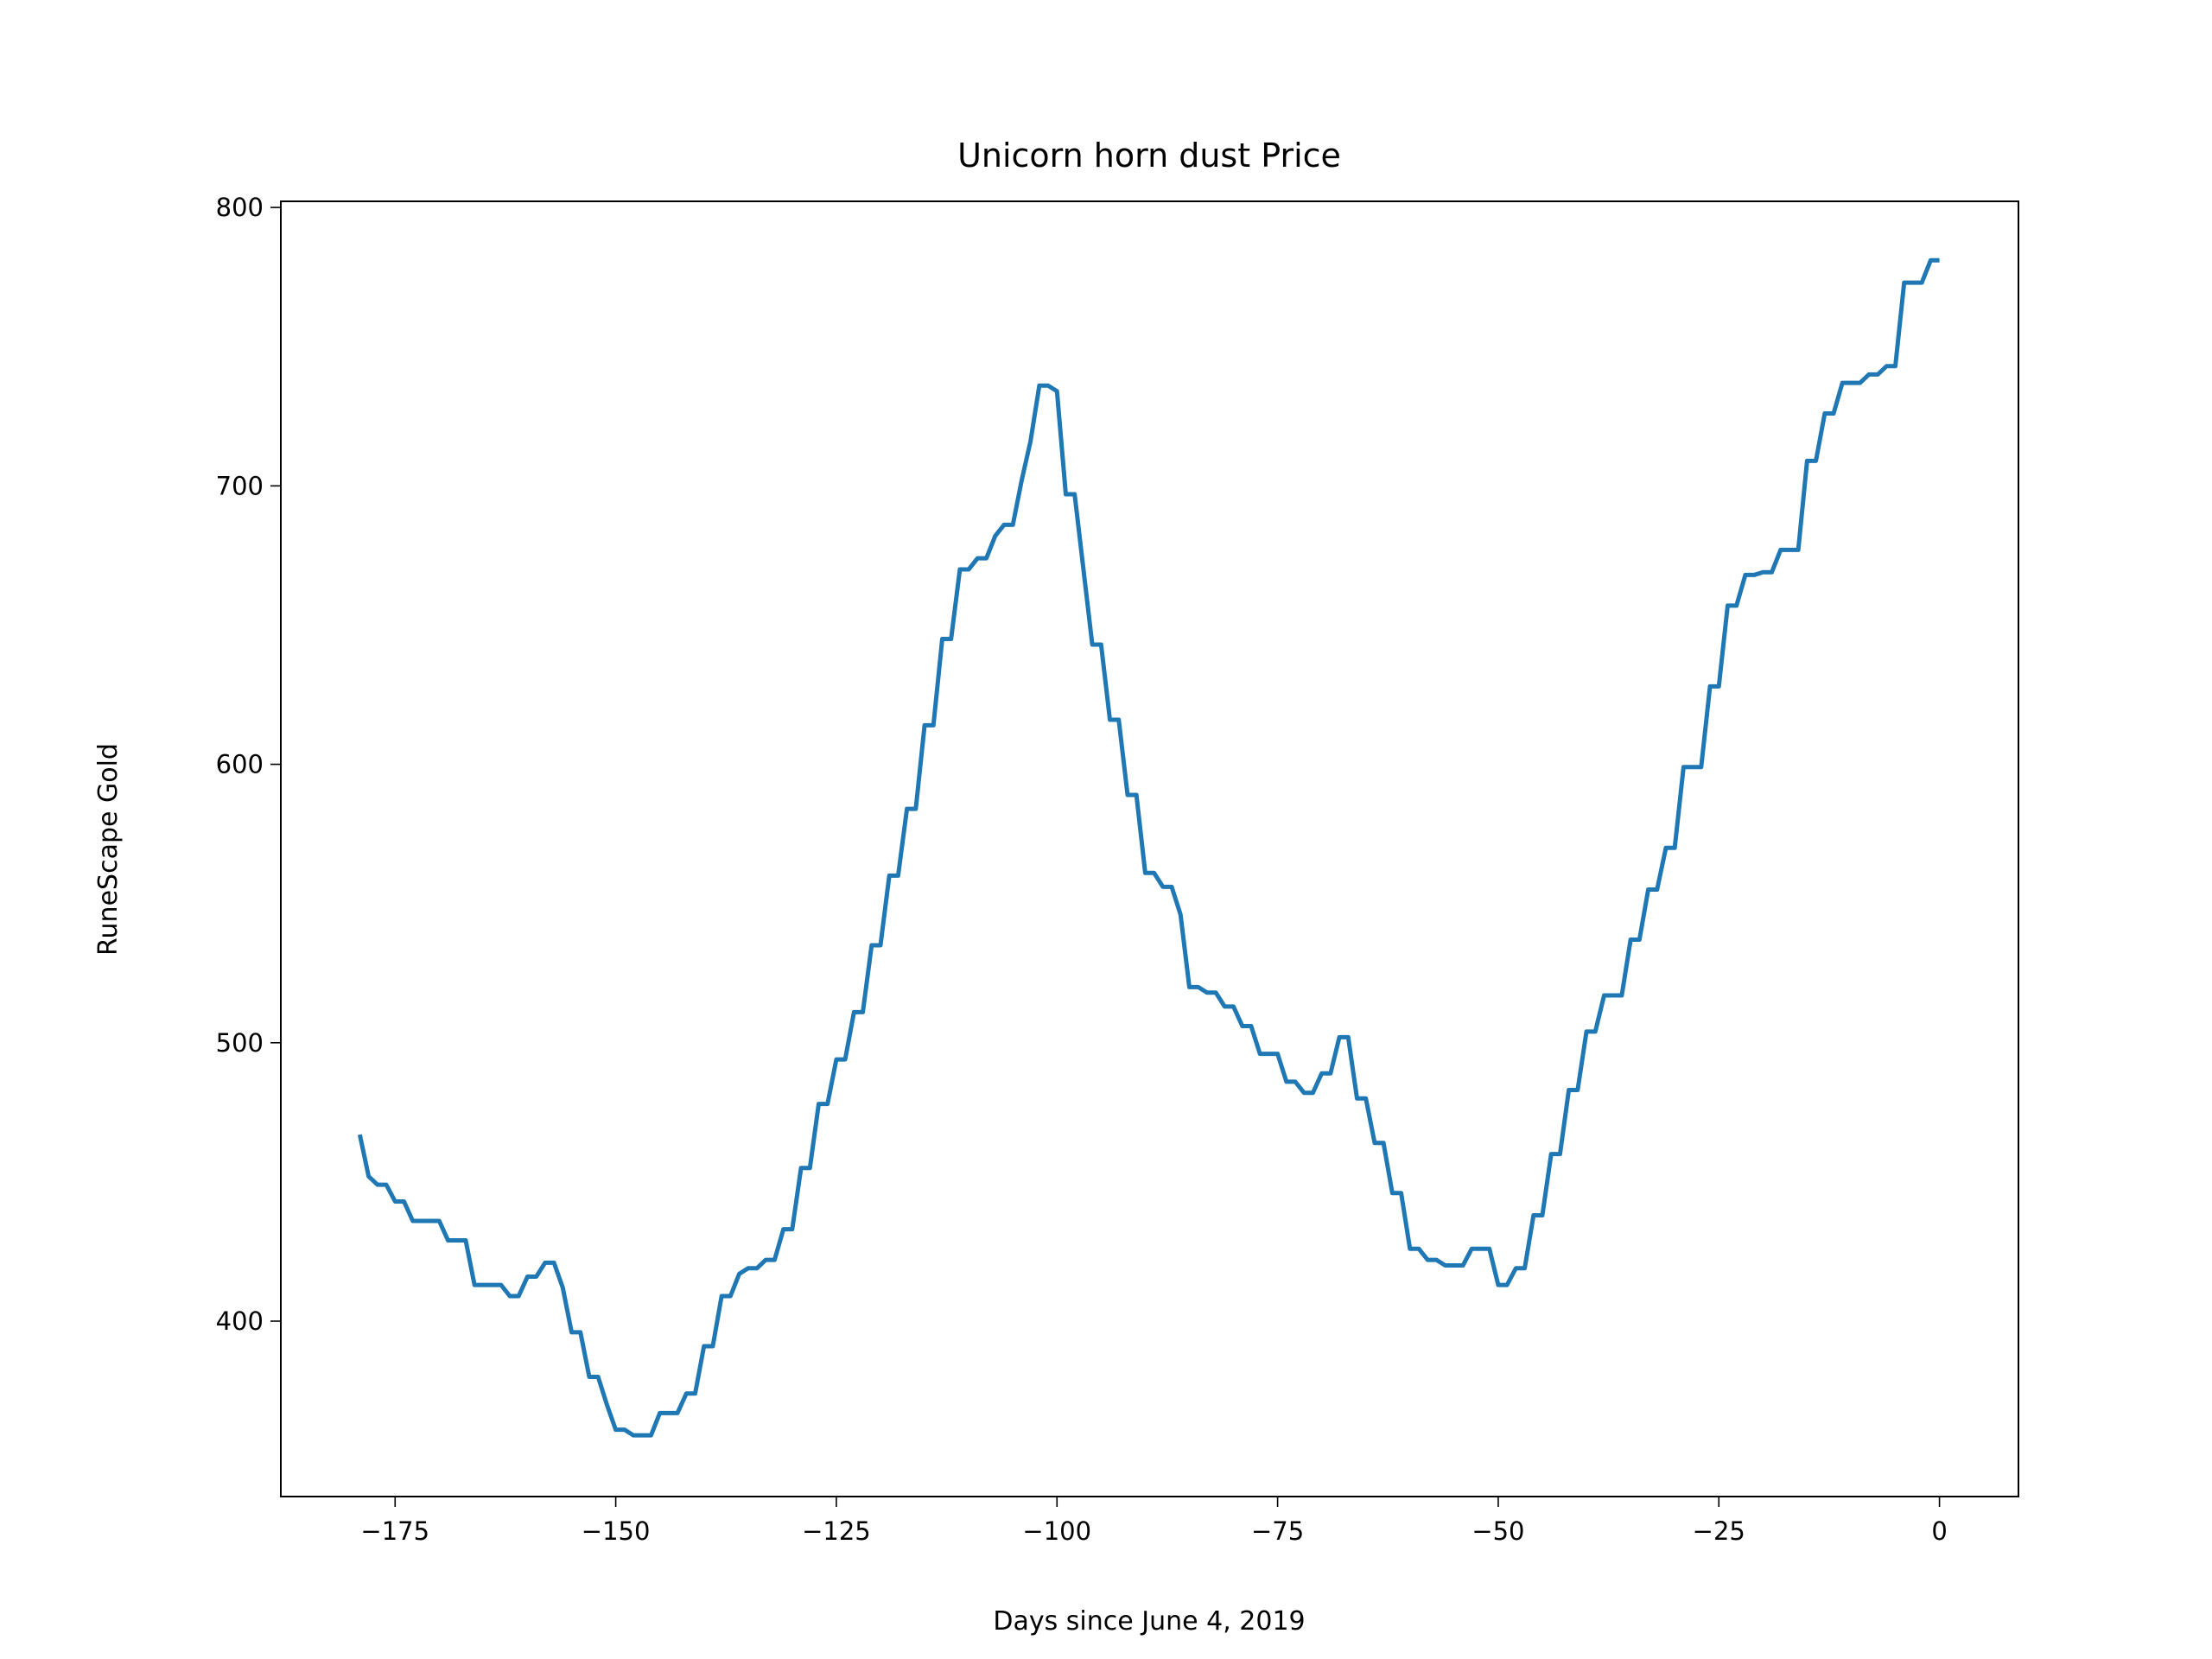 This screenshot has height=1659, width=2212. What do you see at coordinates (616, 1531) in the screenshot?
I see `x-tick-label: −150` at bounding box center [616, 1531].